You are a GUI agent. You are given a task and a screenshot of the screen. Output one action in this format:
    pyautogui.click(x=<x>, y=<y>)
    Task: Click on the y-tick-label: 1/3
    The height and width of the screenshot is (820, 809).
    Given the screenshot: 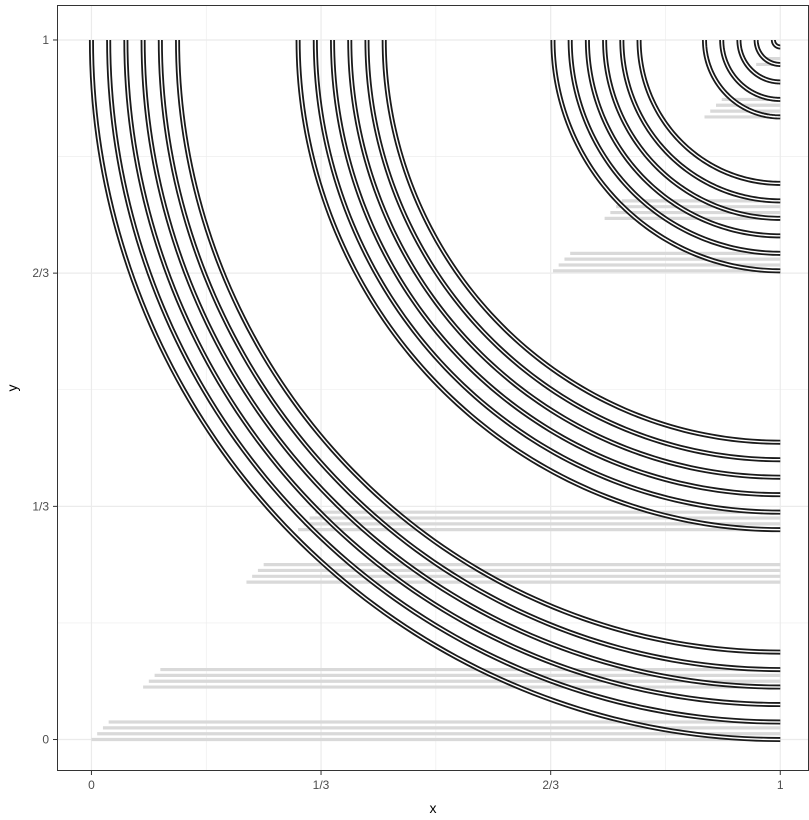 What is the action you would take?
    pyautogui.click(x=40, y=506)
    